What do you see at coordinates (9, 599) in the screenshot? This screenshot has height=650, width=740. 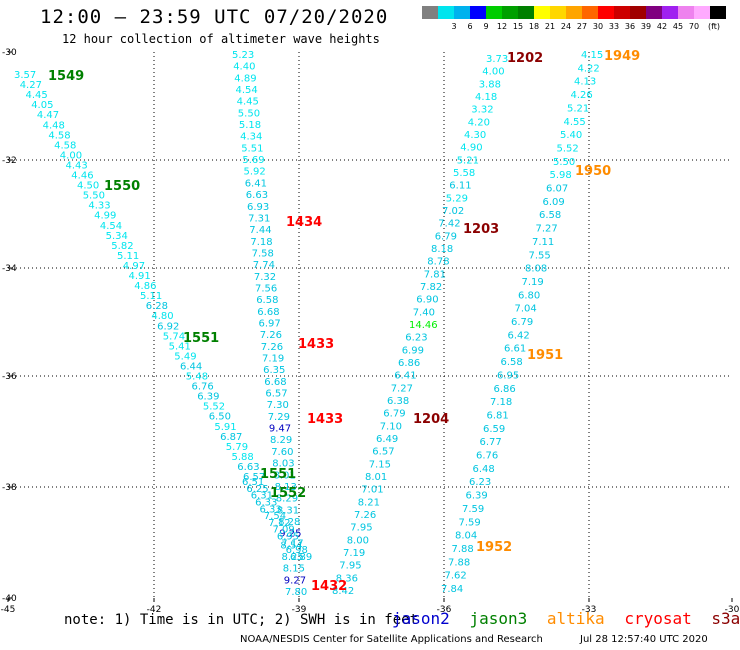 I see `y-tick-label: -40` at bounding box center [9, 599].